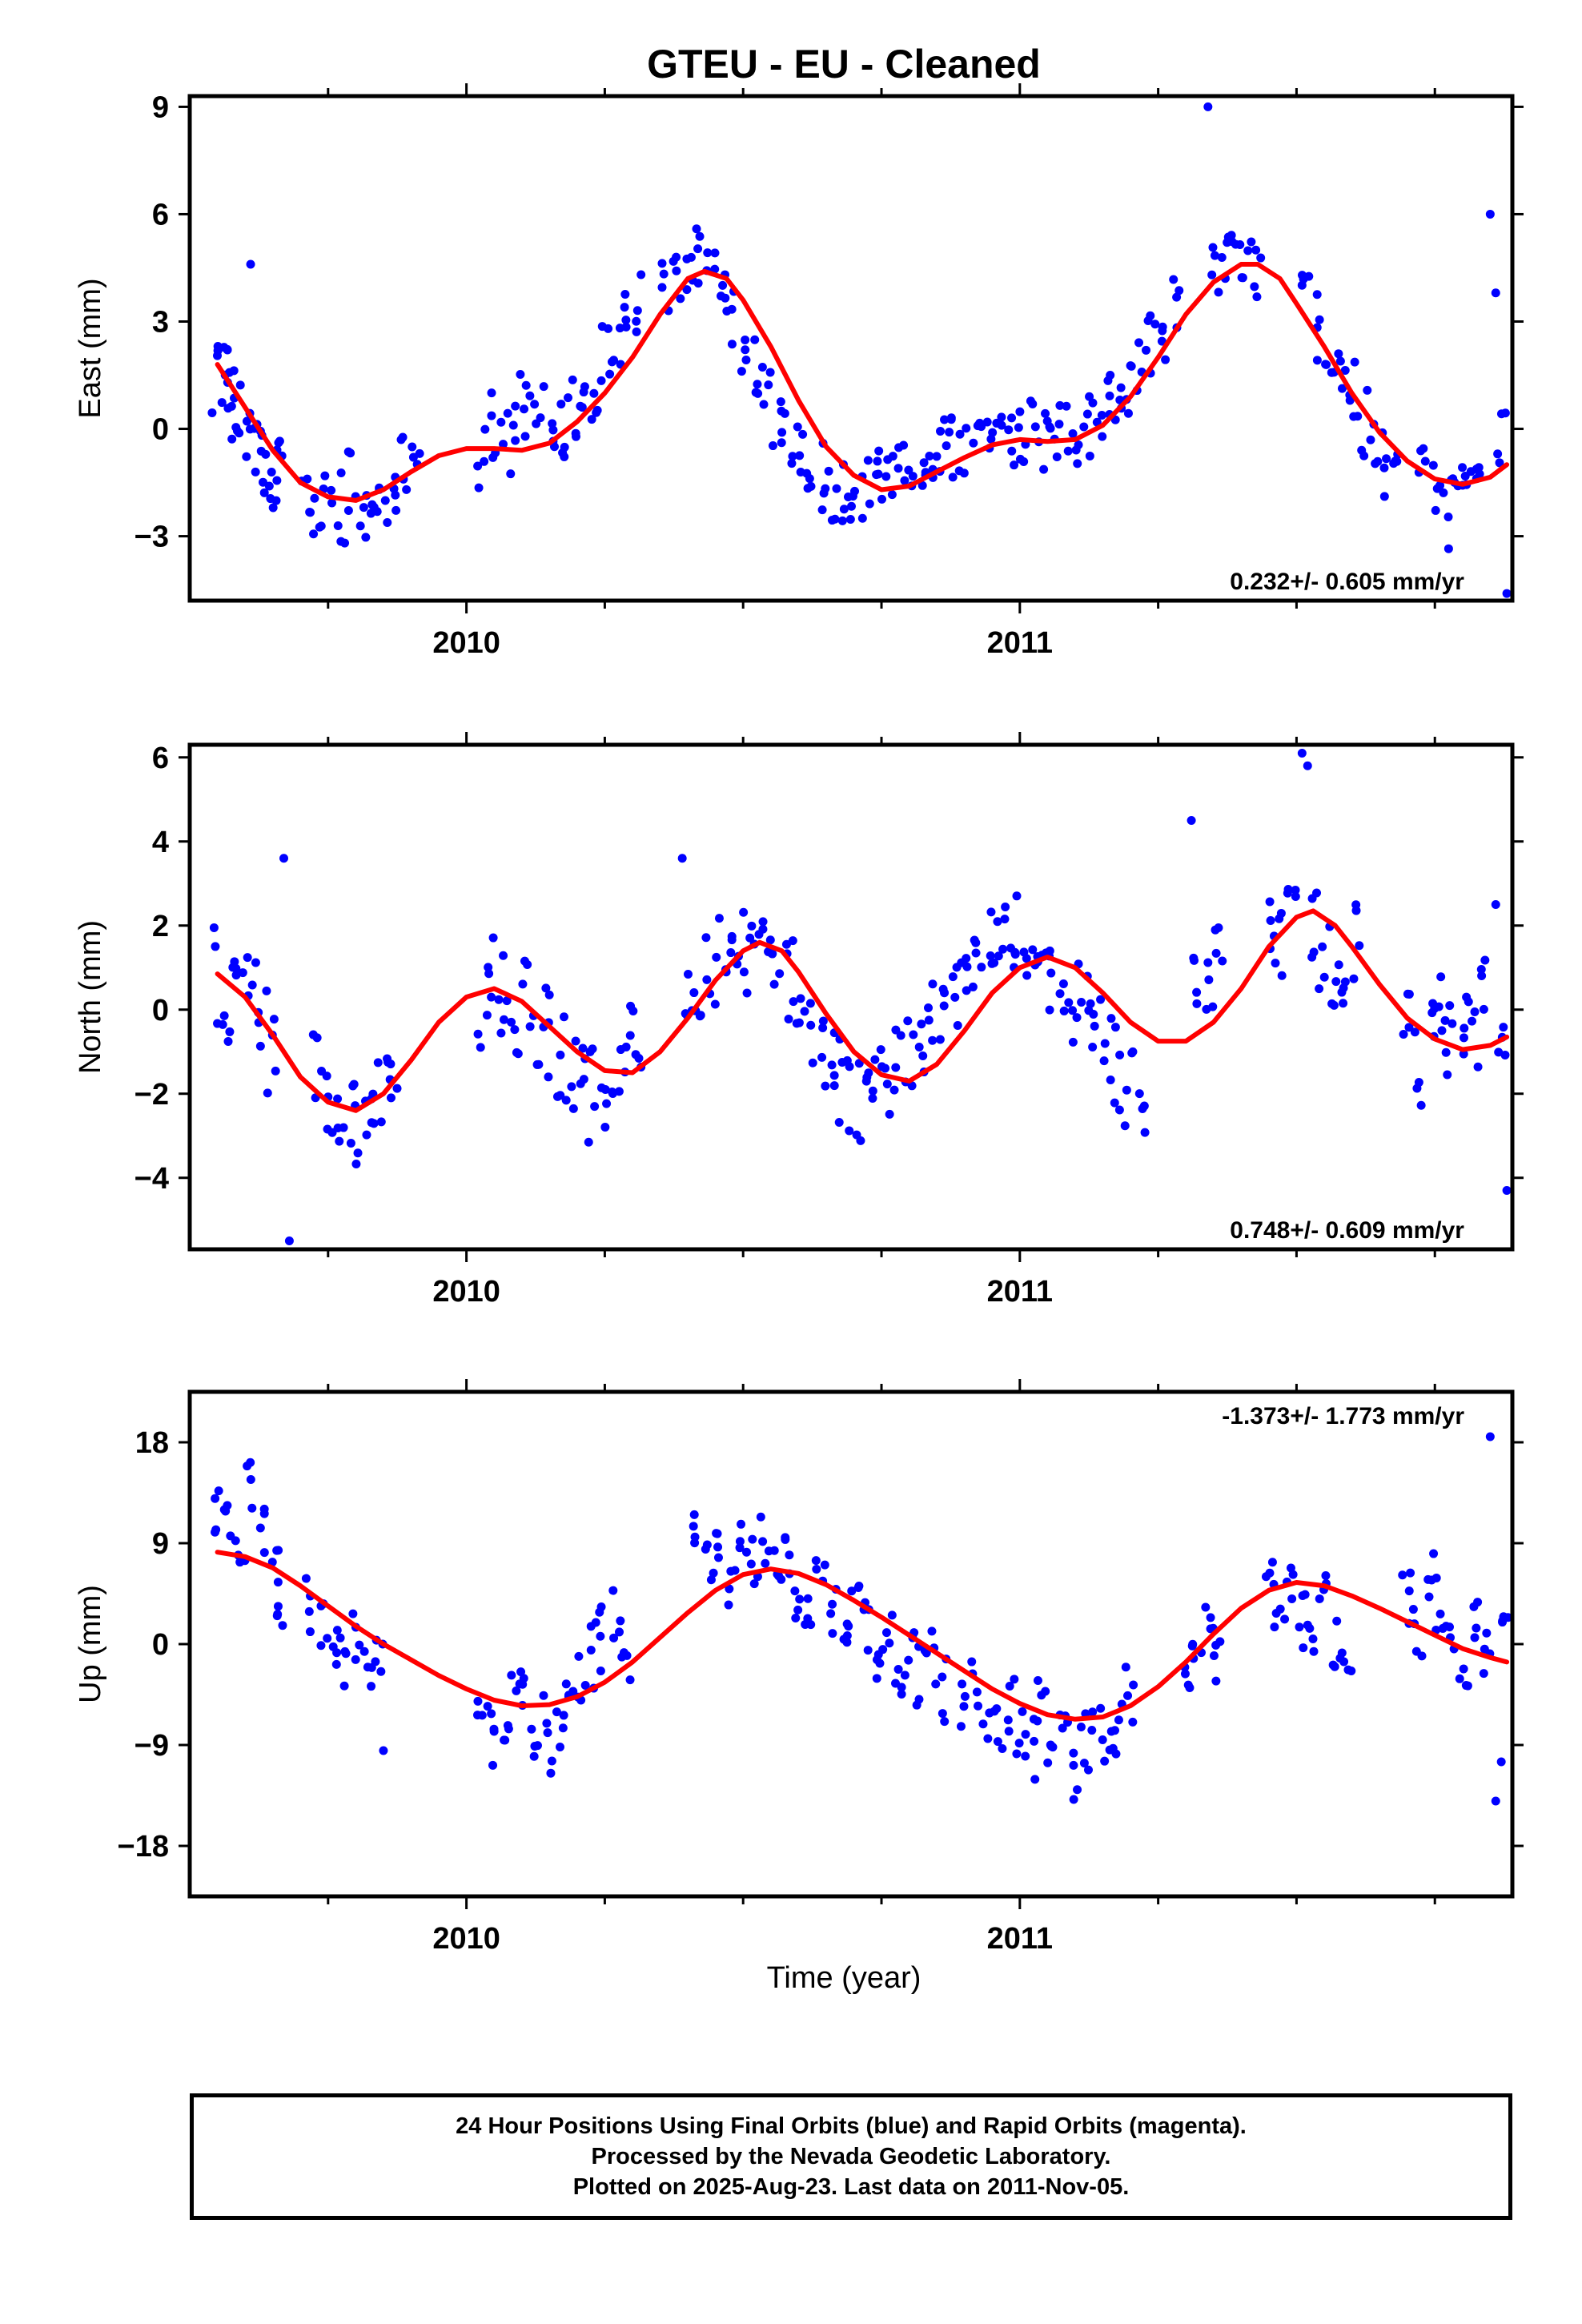  What do you see at coordinates (161, 107) in the screenshot?
I see `y-tick-label: 9` at bounding box center [161, 107].